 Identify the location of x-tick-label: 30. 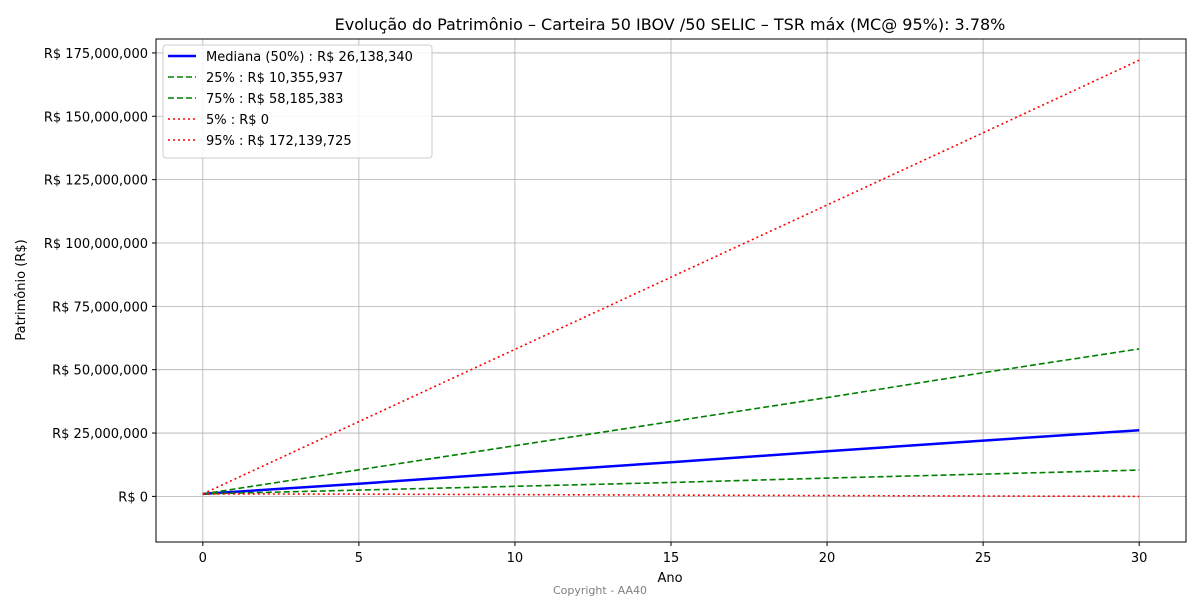
(1139, 558).